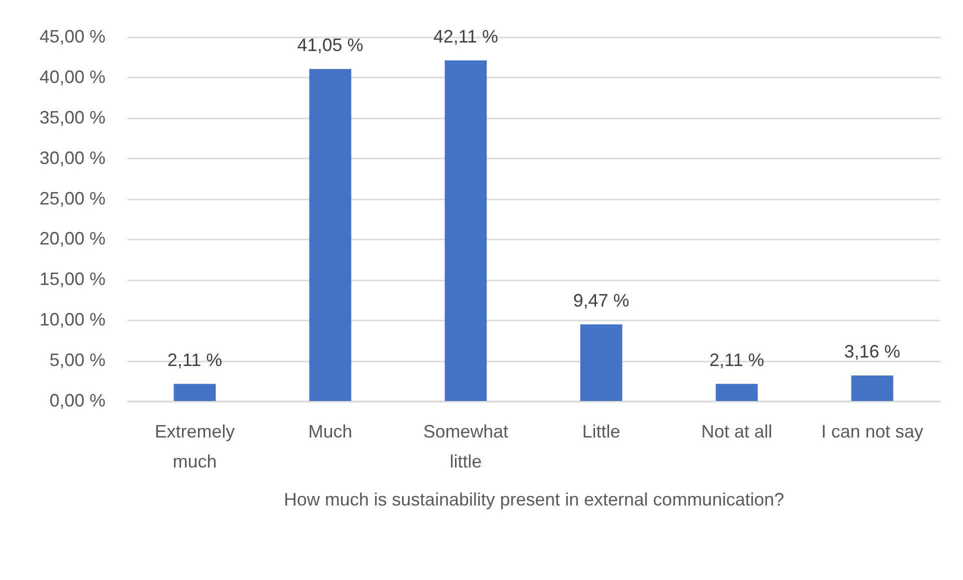 The height and width of the screenshot is (580, 963). What do you see at coordinates (72, 158) in the screenshot?
I see `y-tick-label: 30,00 %` at bounding box center [72, 158].